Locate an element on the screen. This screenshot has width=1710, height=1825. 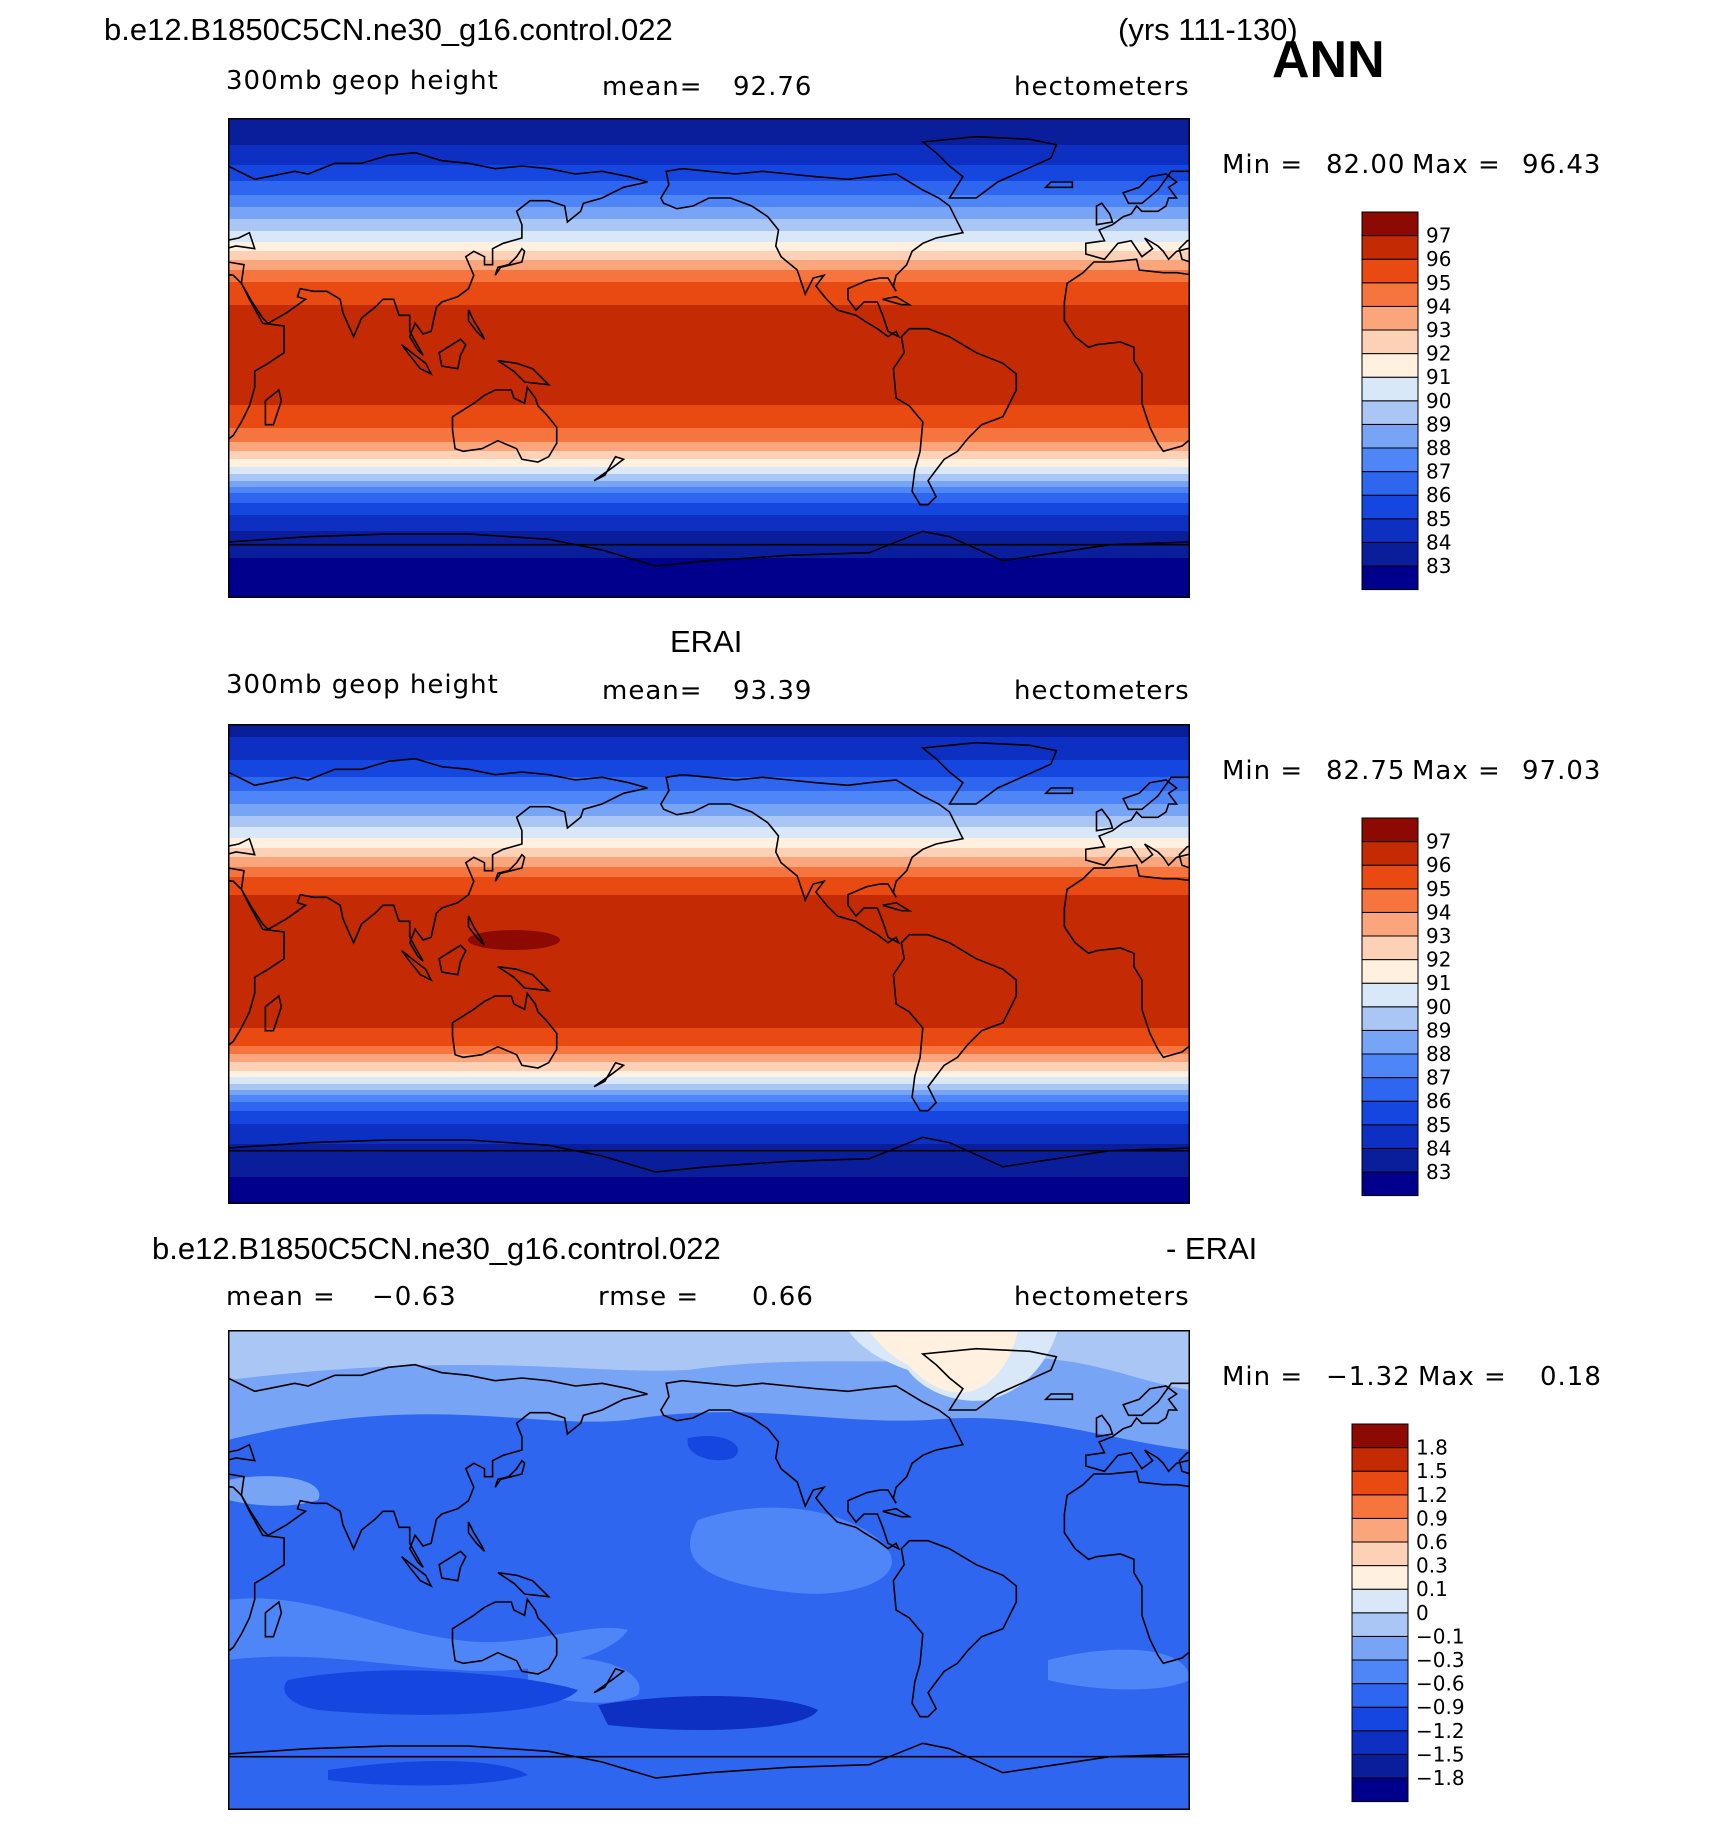
colorbar-tick-label: 0.3 is located at coordinates (1432, 1566).